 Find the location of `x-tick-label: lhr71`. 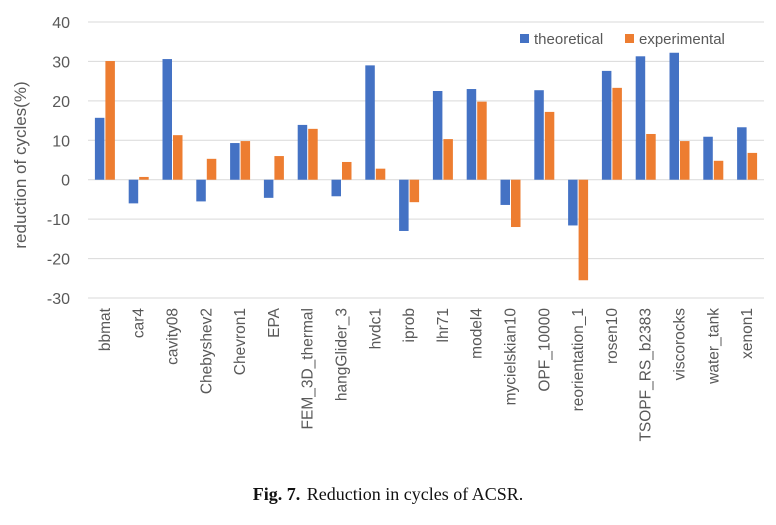

x-tick-label: lhr71 is located at coordinates (443, 325).